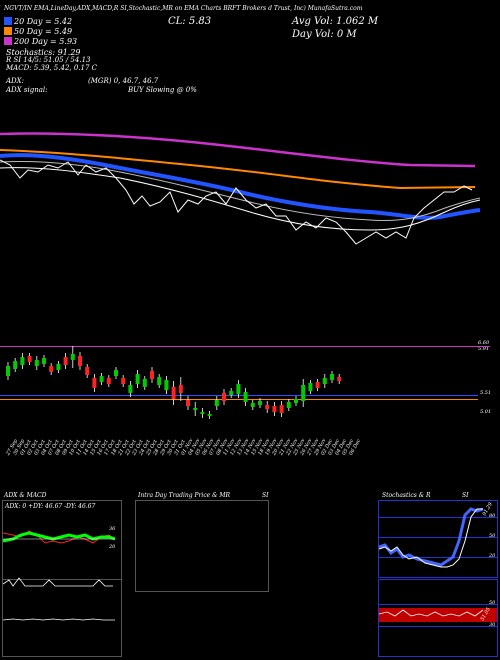  Describe the element at coordinates (58, 599) in the screenshot. I see `macd-lines` at that location.